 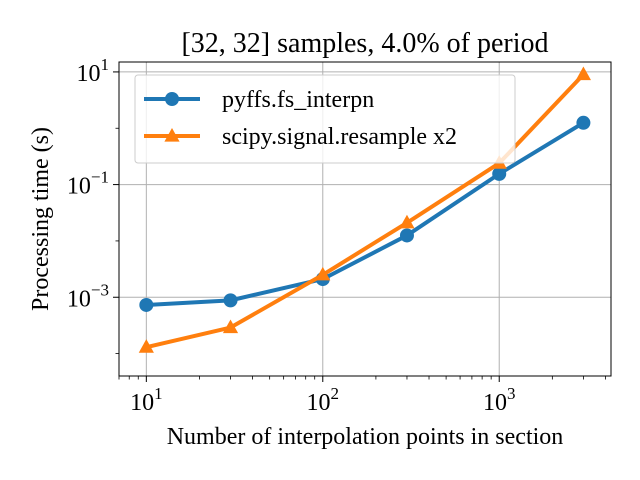 What do you see at coordinates (41, 219) in the screenshot?
I see `y-axis-label: Processing time (s)` at bounding box center [41, 219].